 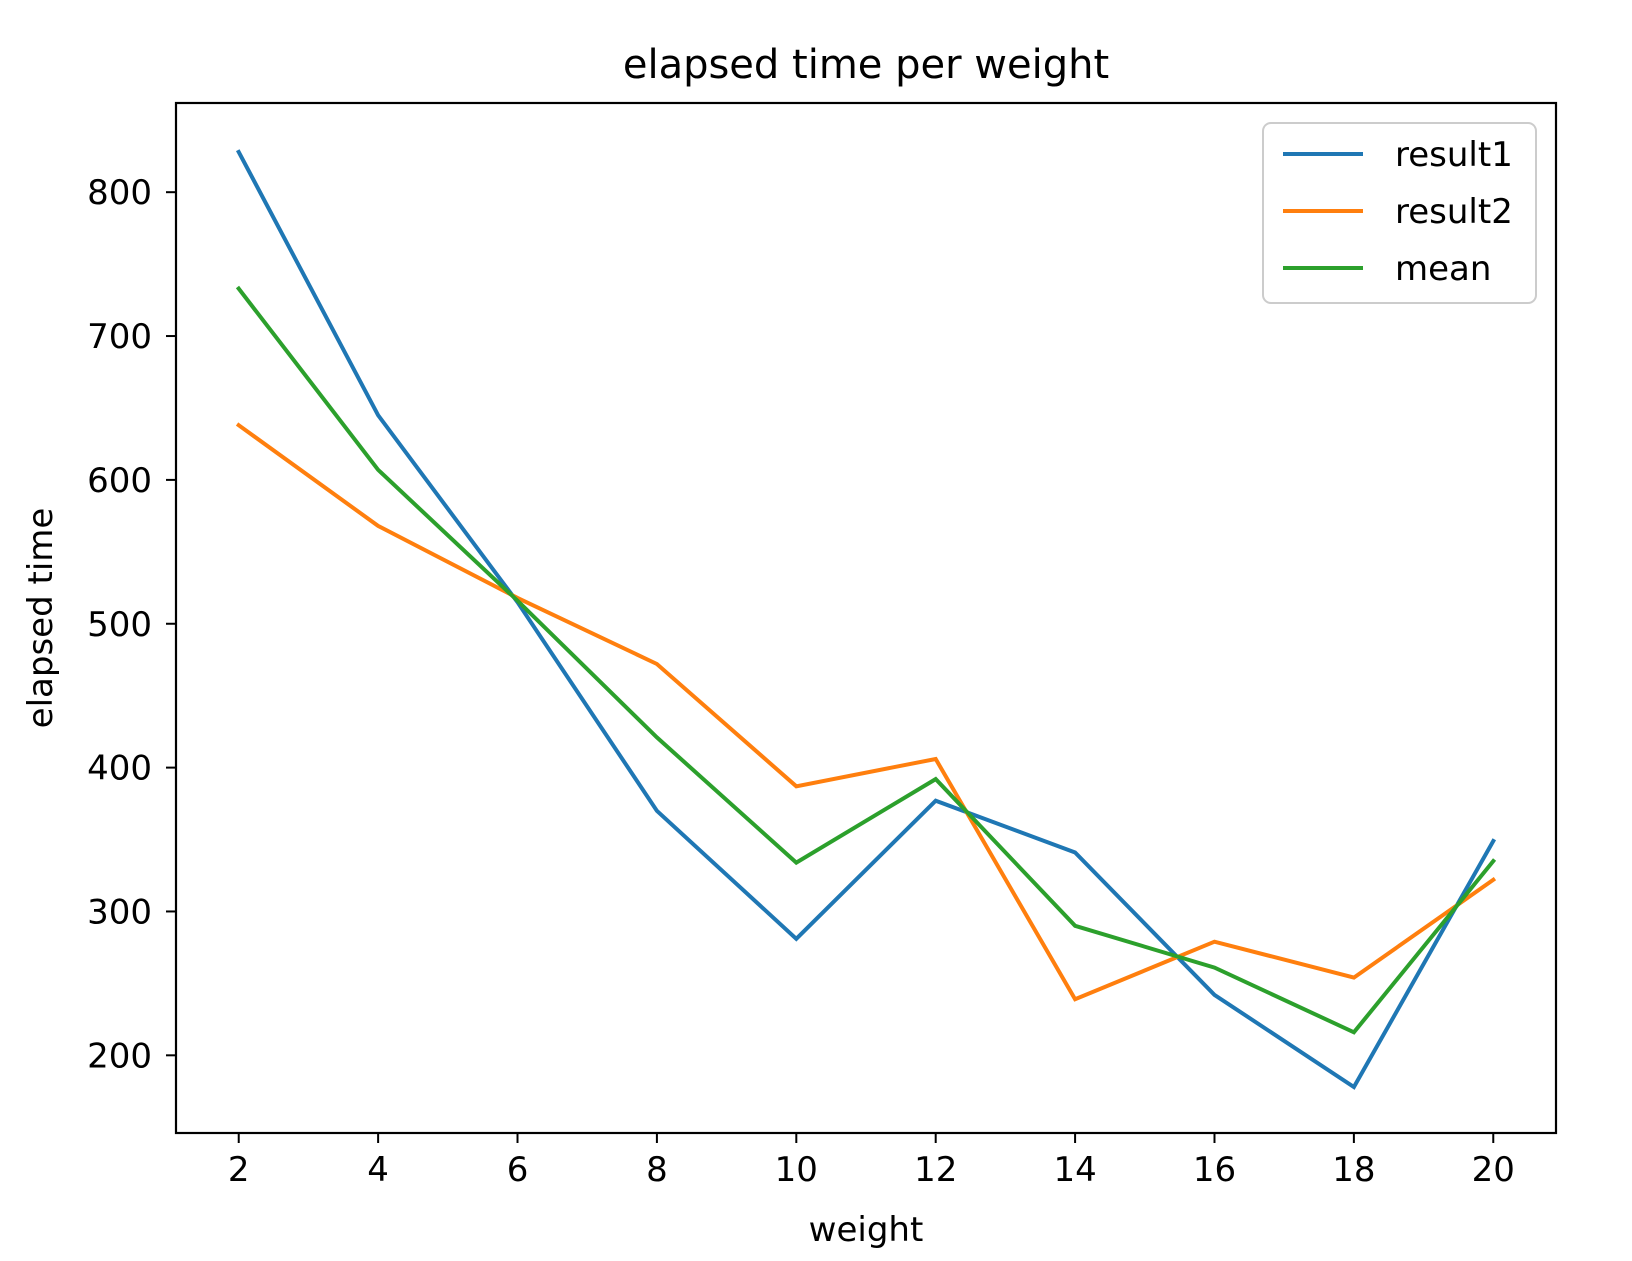 I want to click on chart-title: elapsed time per weight, so click(x=866, y=65).